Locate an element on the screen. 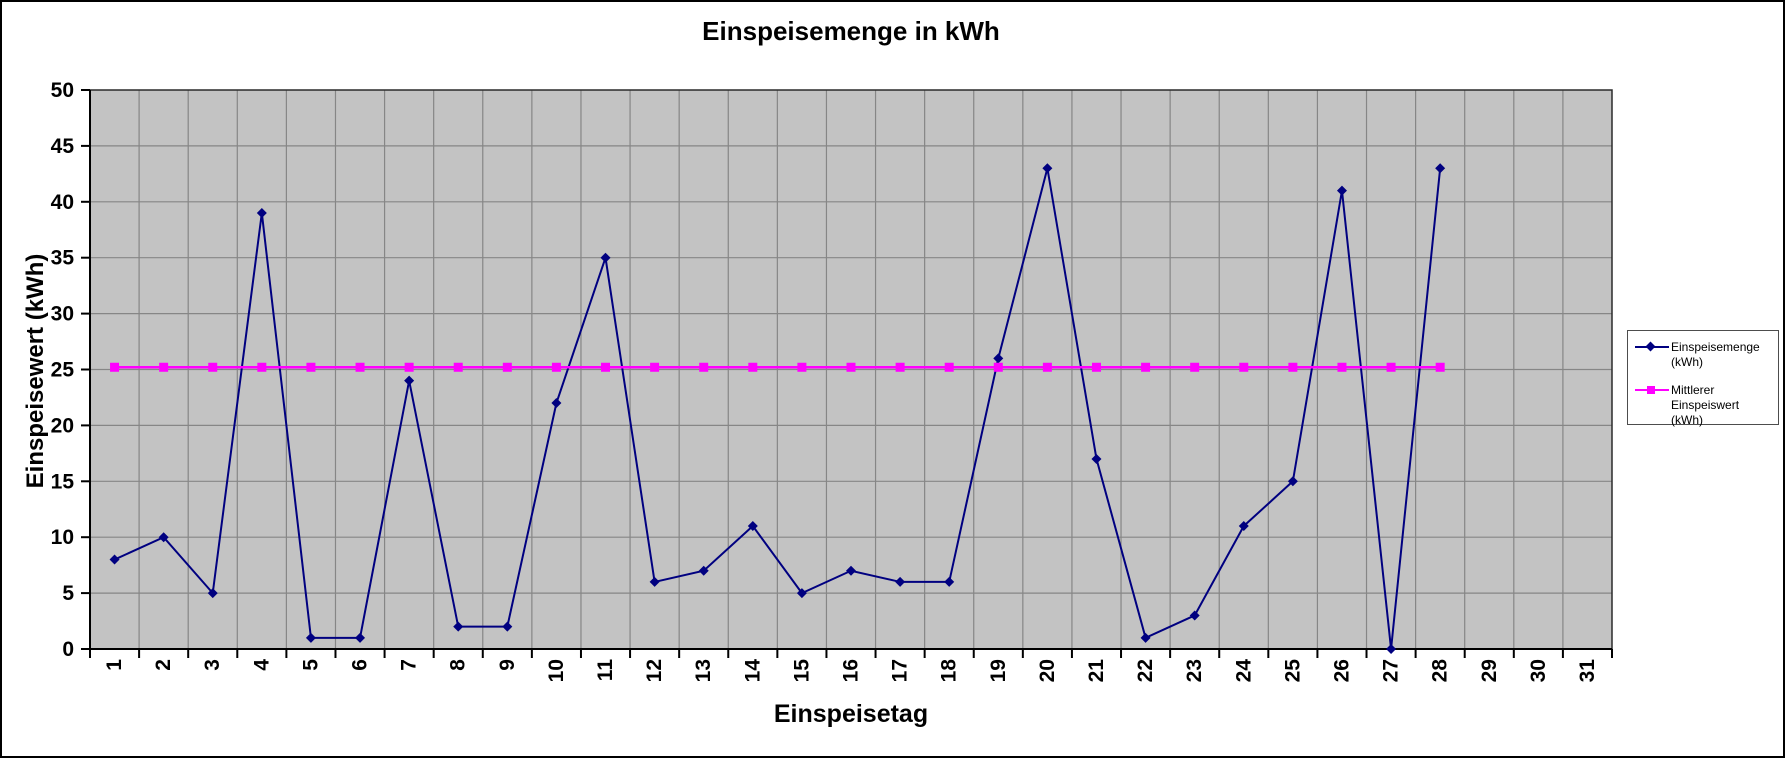 Image resolution: width=1785 pixels, height=758 pixels. x-tick-label: 12 is located at coordinates (654, 670).